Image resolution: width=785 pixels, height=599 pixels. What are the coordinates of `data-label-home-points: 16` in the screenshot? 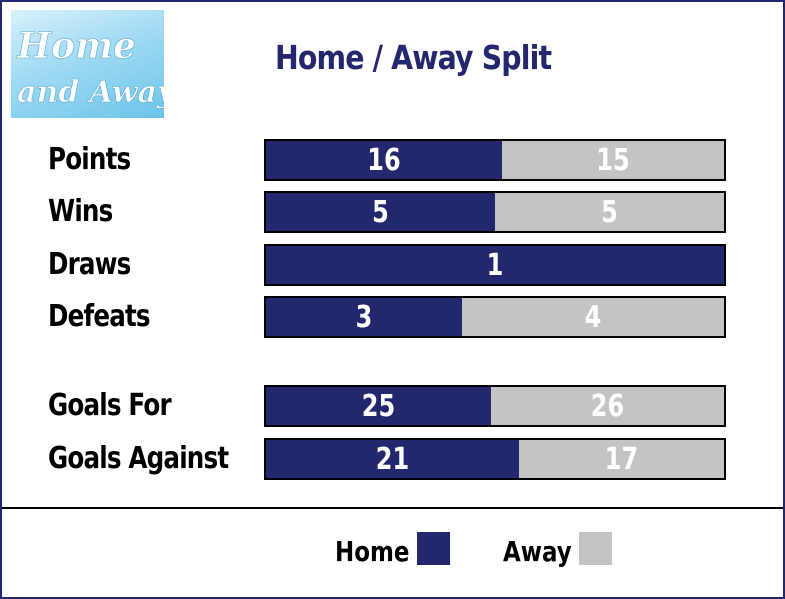 It's located at (384, 160).